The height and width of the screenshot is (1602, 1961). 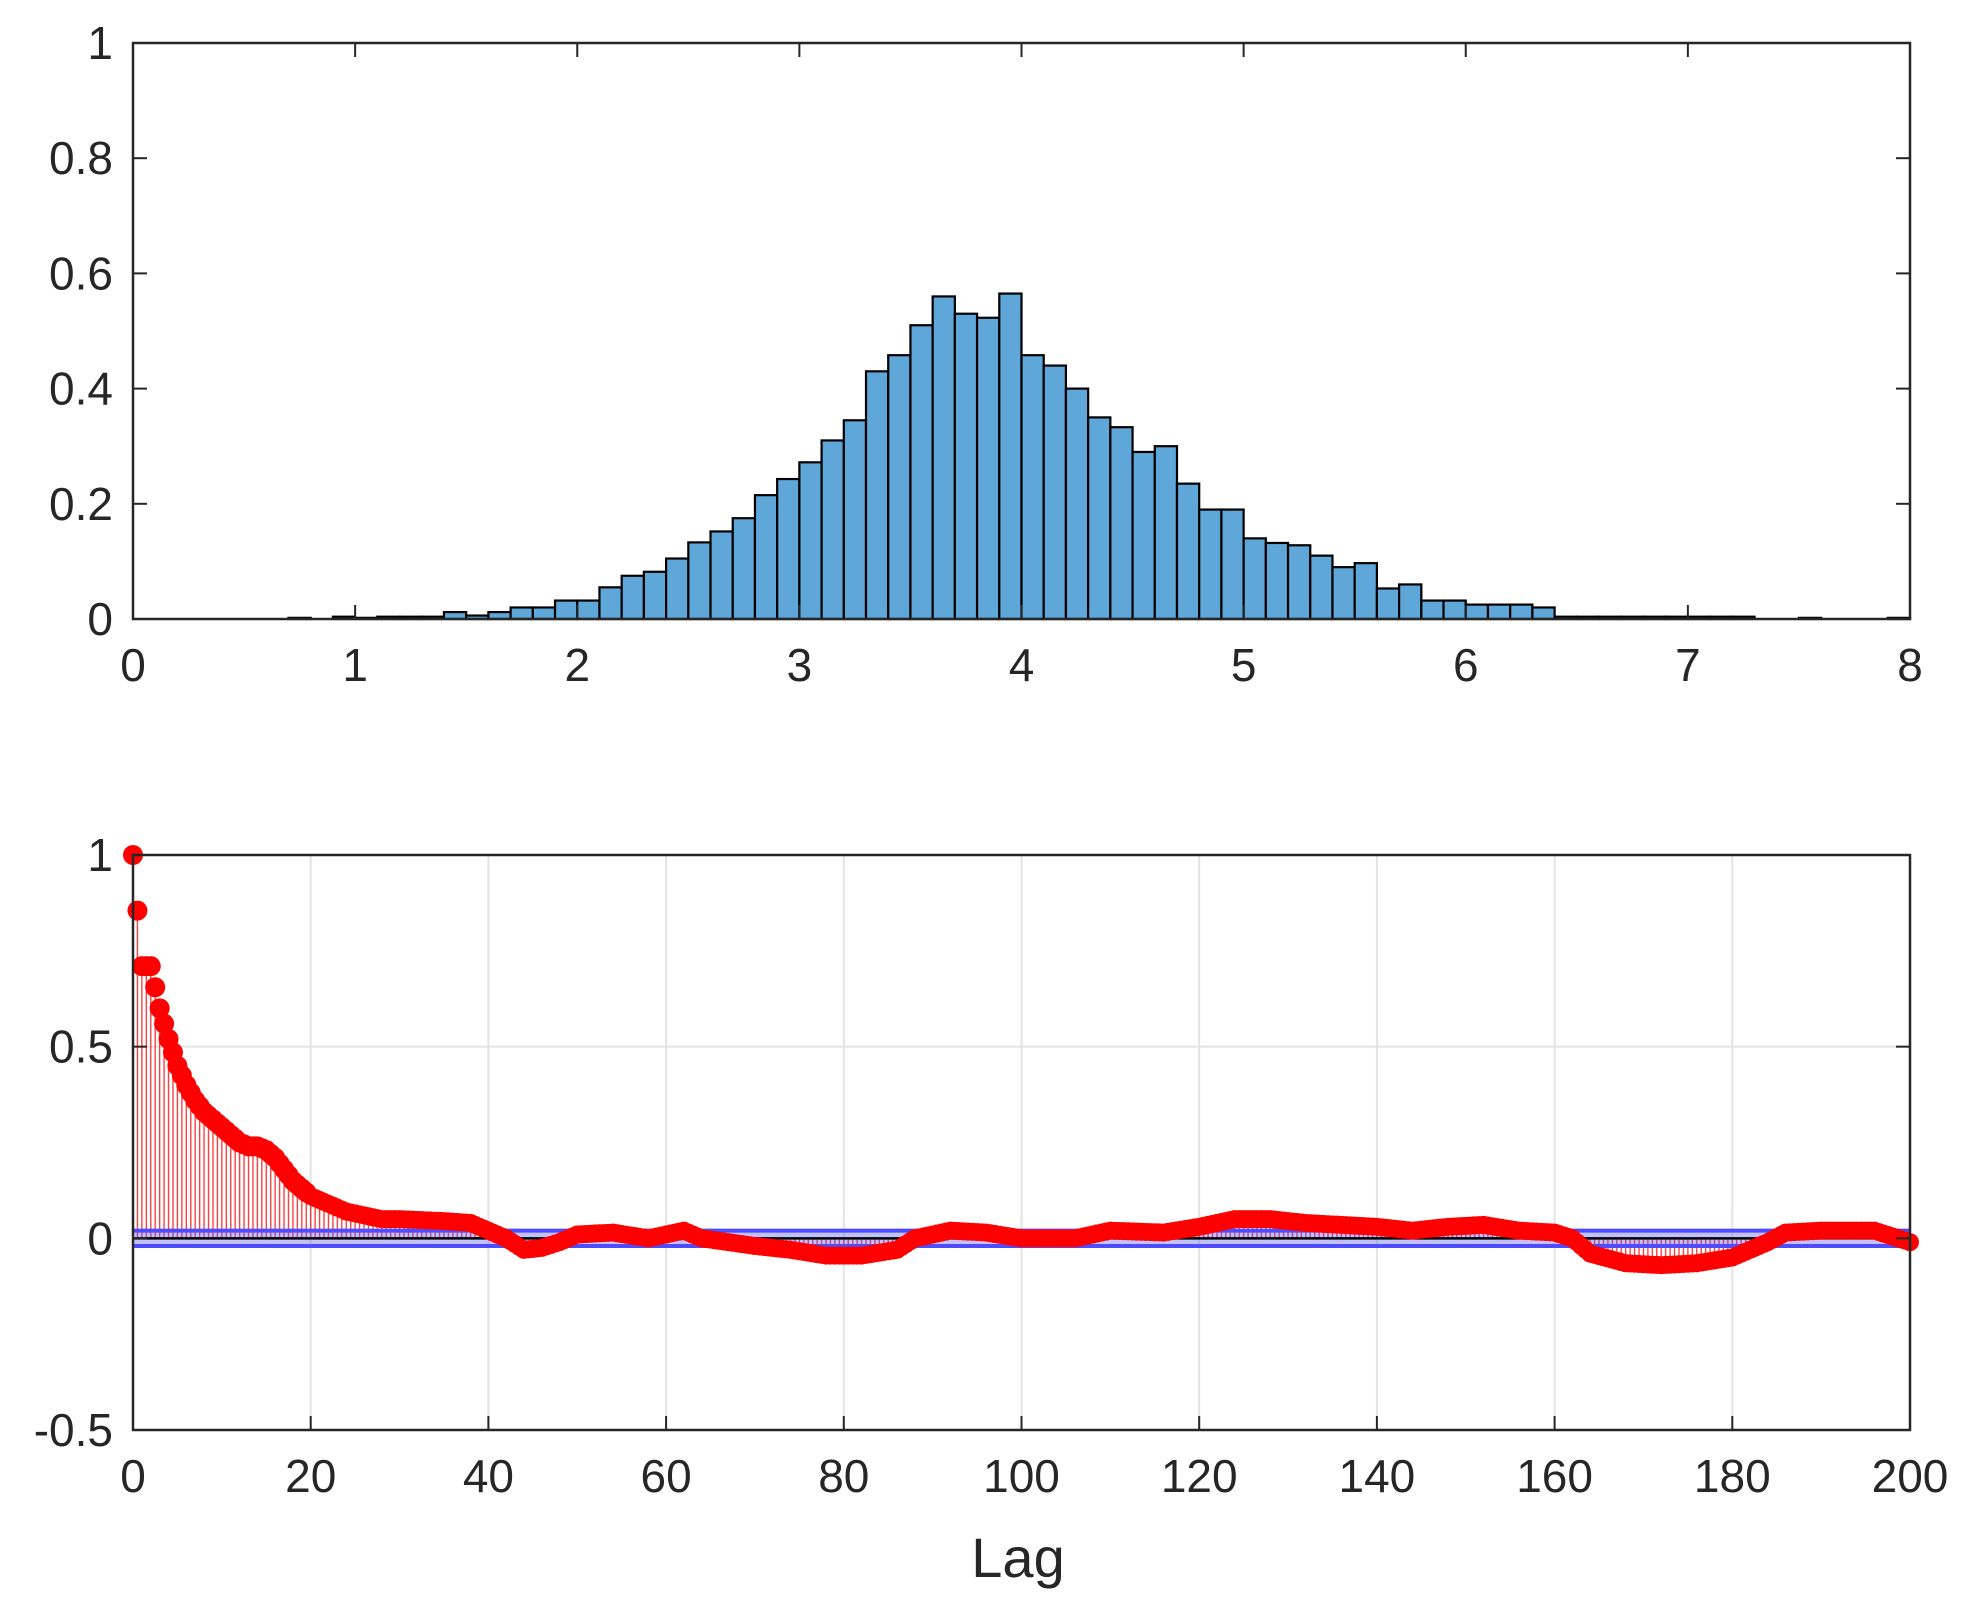 I want to click on acf-x-ticks: 0 20 40 60 80 100 120 140 160 180 200, so click(x=1034, y=1459).